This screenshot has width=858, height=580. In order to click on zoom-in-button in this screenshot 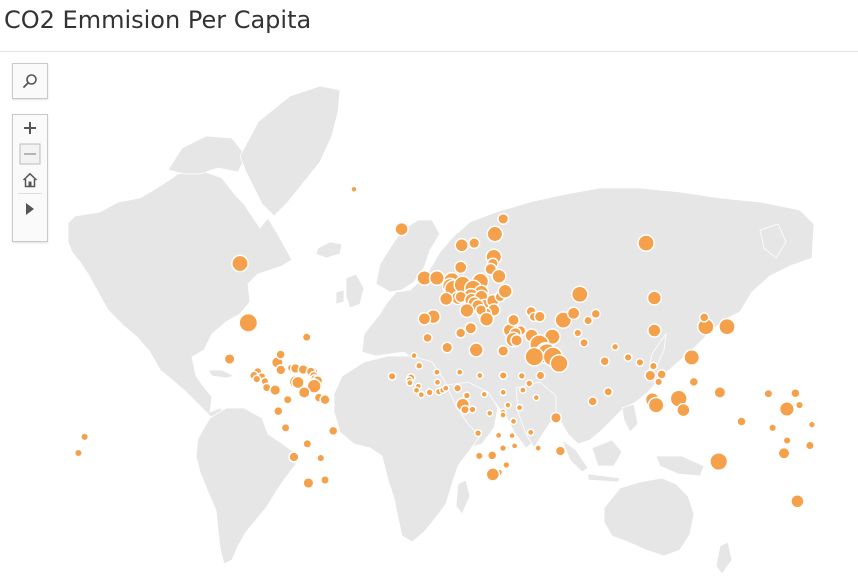, I will do `click(30, 128)`.